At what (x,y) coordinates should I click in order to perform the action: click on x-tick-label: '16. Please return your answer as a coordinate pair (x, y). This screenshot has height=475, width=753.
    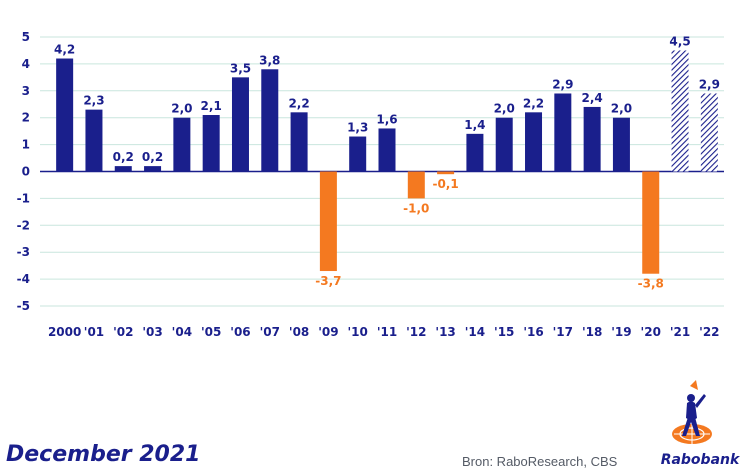
    Looking at the image, I should click on (533, 332).